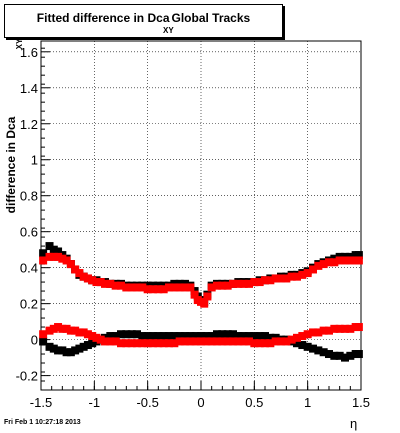  Describe the element at coordinates (307, 402) in the screenshot. I see `x-tick-label: 1` at that location.